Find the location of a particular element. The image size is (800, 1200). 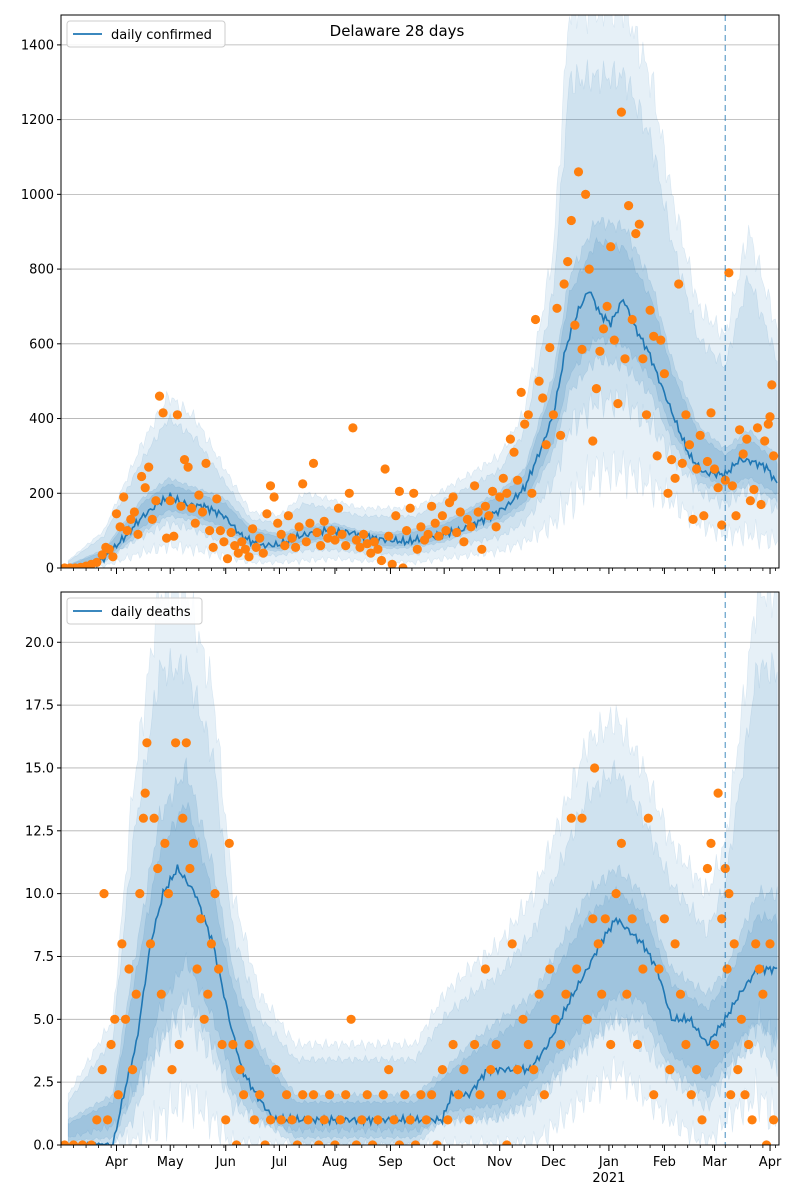

y-tick-label: 800 is located at coordinates (41, 270).